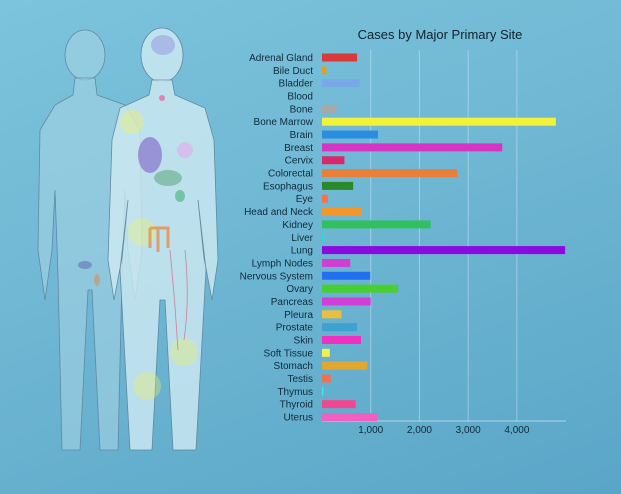 This screenshot has width=621, height=494. Describe the element at coordinates (297, 225) in the screenshot. I see `category-label: Kidney` at that location.